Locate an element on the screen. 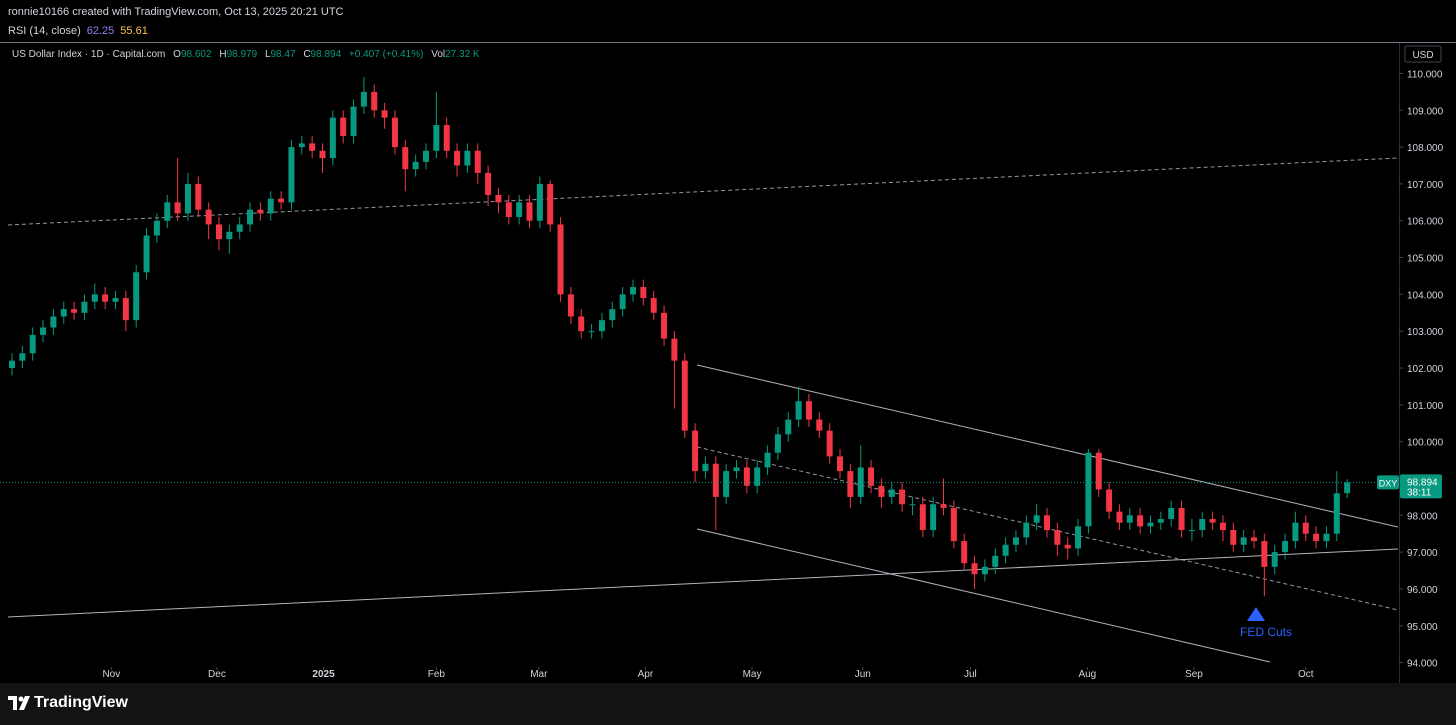 This screenshot has width=1456, height=725. y-tick-label: 97.000 is located at coordinates (1422, 553).